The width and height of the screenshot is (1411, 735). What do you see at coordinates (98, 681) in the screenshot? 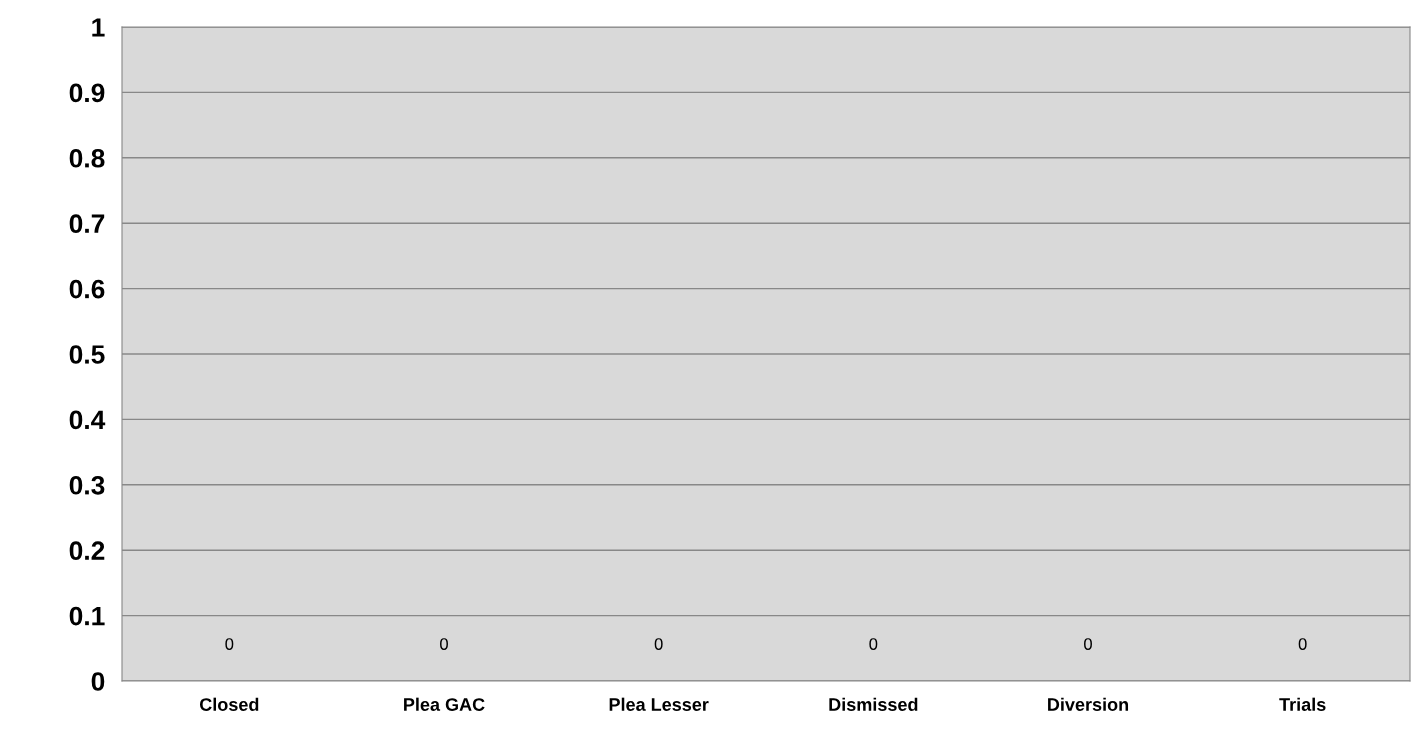
I see `y-tick-label: 0` at bounding box center [98, 681].